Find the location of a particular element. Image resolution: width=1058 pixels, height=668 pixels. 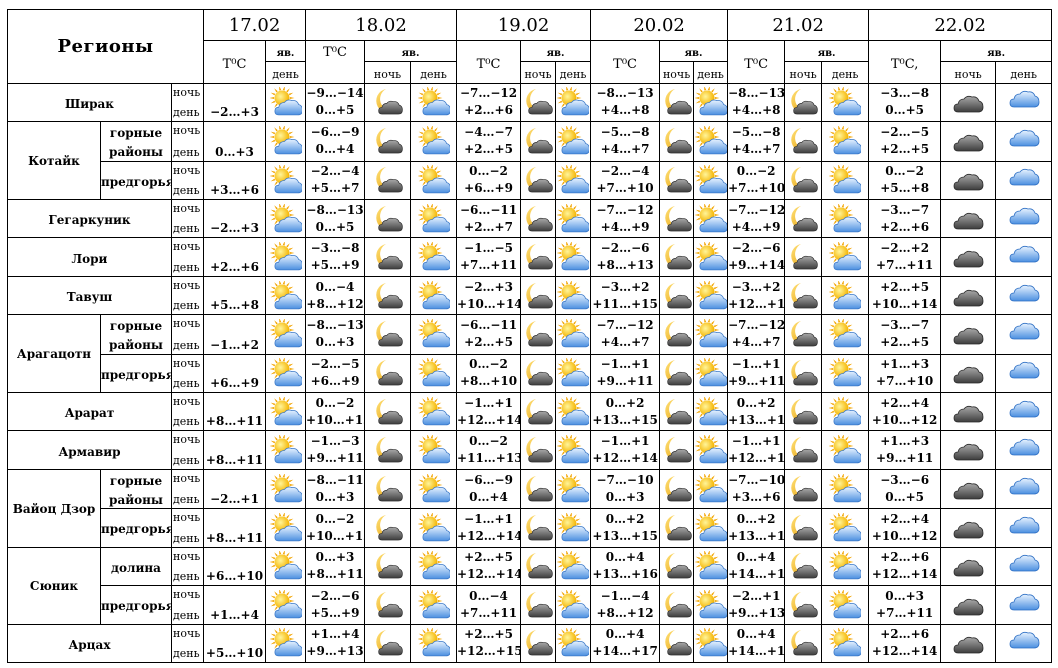

temp-cell: +1…+3 +9…+11 is located at coordinates (905, 450).